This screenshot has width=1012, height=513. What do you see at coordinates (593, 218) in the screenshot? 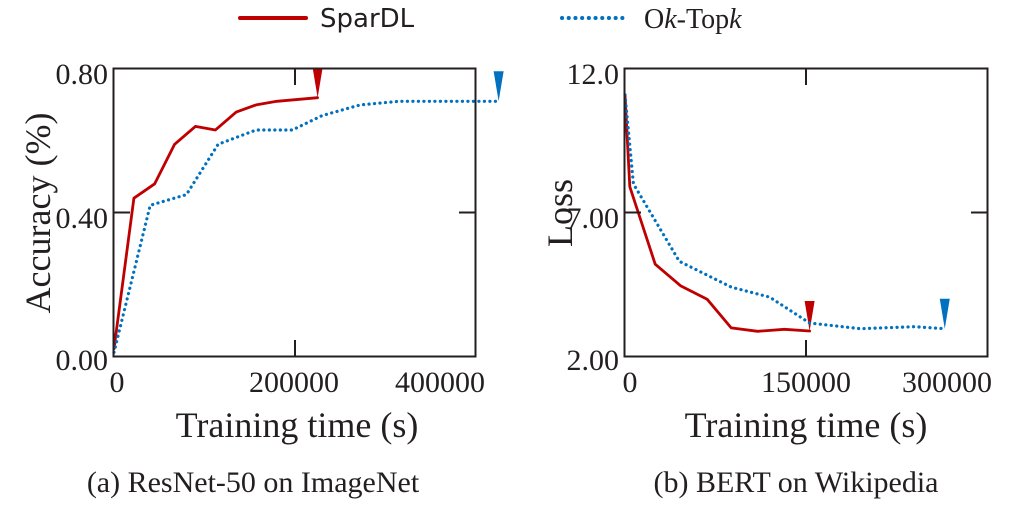
I see `panel-b-ytick-label: 7.00` at bounding box center [593, 218].